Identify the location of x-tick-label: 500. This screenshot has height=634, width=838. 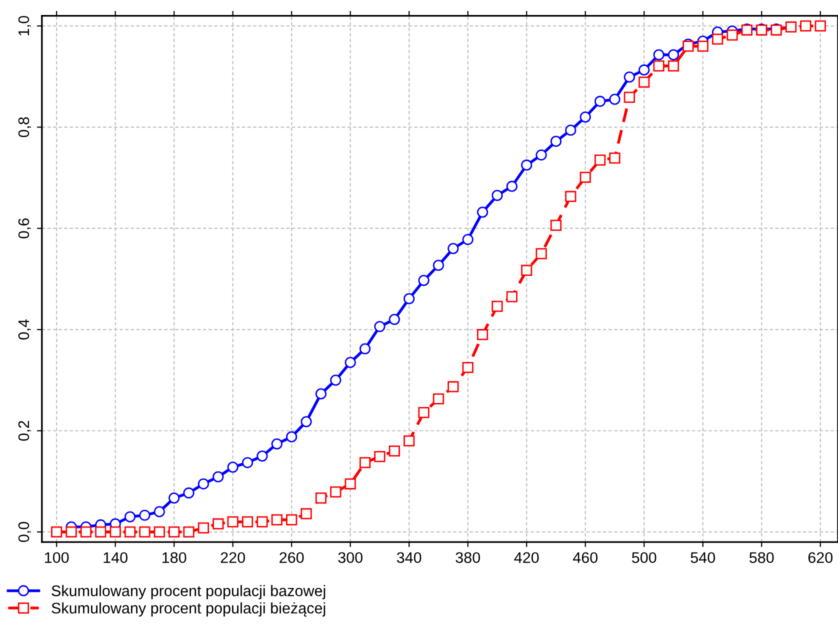
(644, 558).